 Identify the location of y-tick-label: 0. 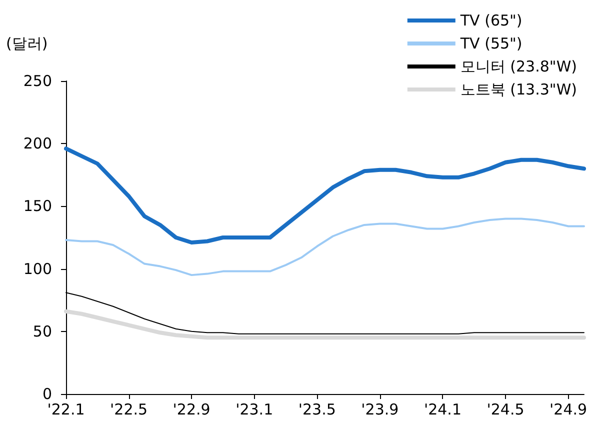
(47, 394).